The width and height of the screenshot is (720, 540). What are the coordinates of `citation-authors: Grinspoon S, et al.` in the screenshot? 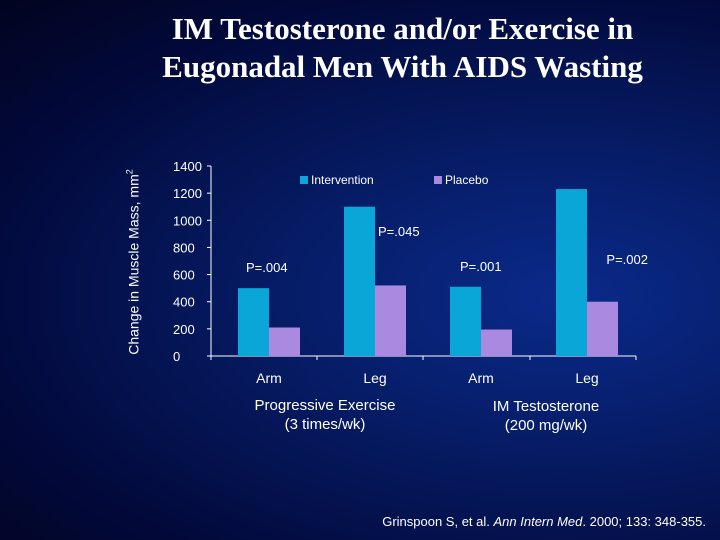 It's located at (438, 521).